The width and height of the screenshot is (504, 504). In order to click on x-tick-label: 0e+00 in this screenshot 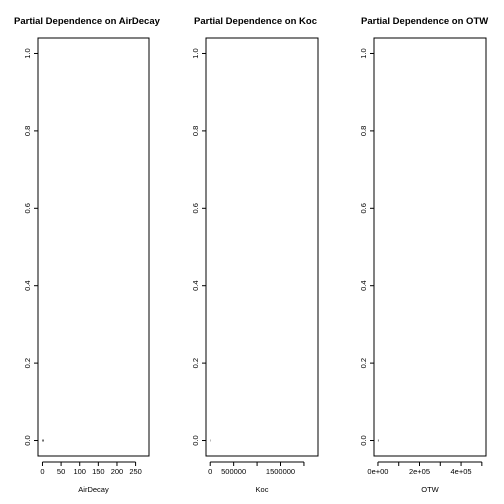, I will do `click(377, 471)`.